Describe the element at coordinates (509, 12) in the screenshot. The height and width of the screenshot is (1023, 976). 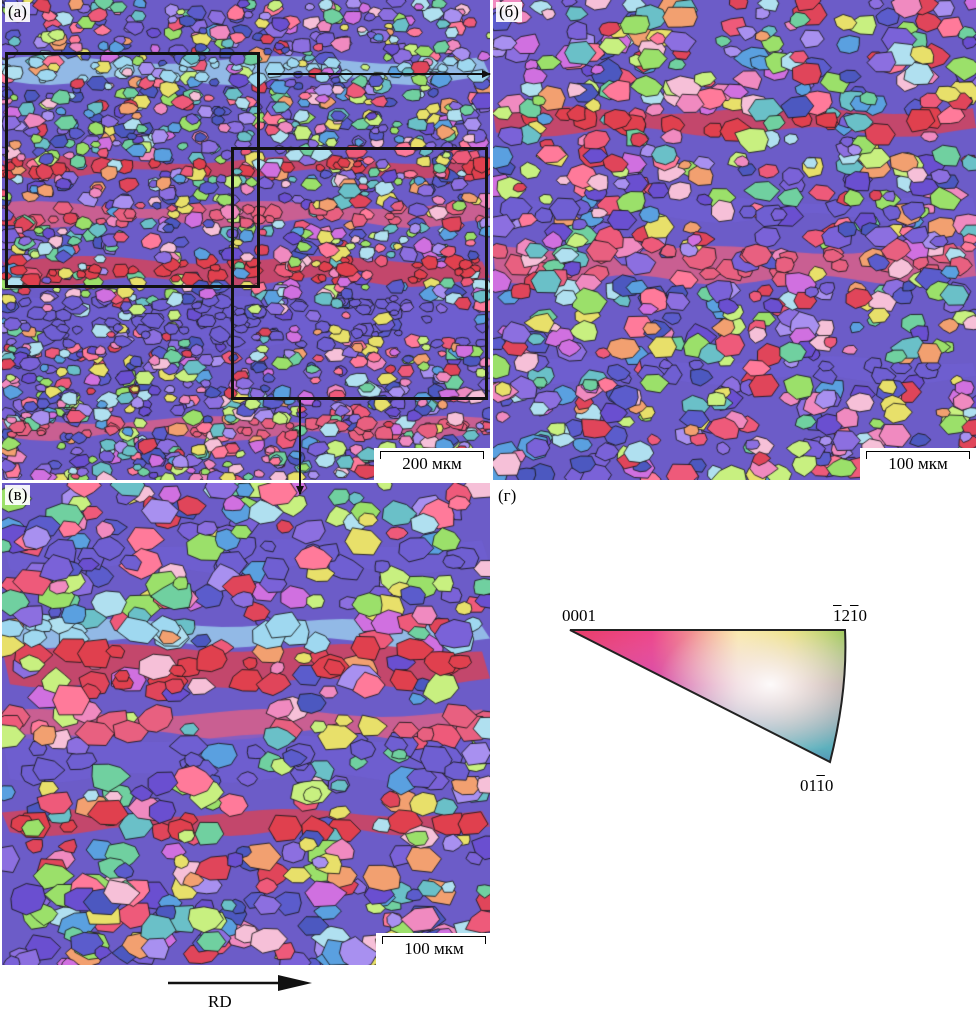
I see `panel-label-b: (б)` at that location.